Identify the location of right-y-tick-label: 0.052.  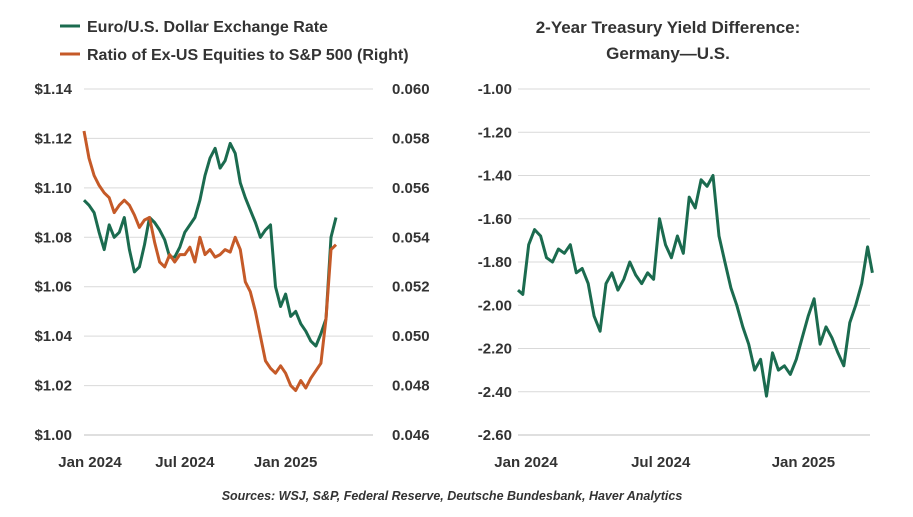
(411, 287).